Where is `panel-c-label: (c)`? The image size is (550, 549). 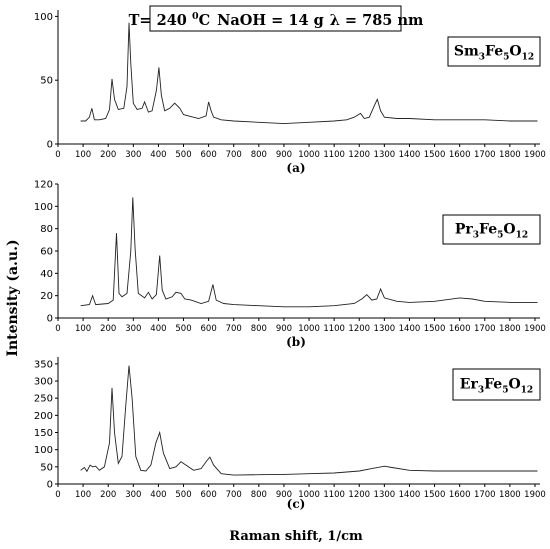 panel-c-label: (c) is located at coordinates (296, 504).